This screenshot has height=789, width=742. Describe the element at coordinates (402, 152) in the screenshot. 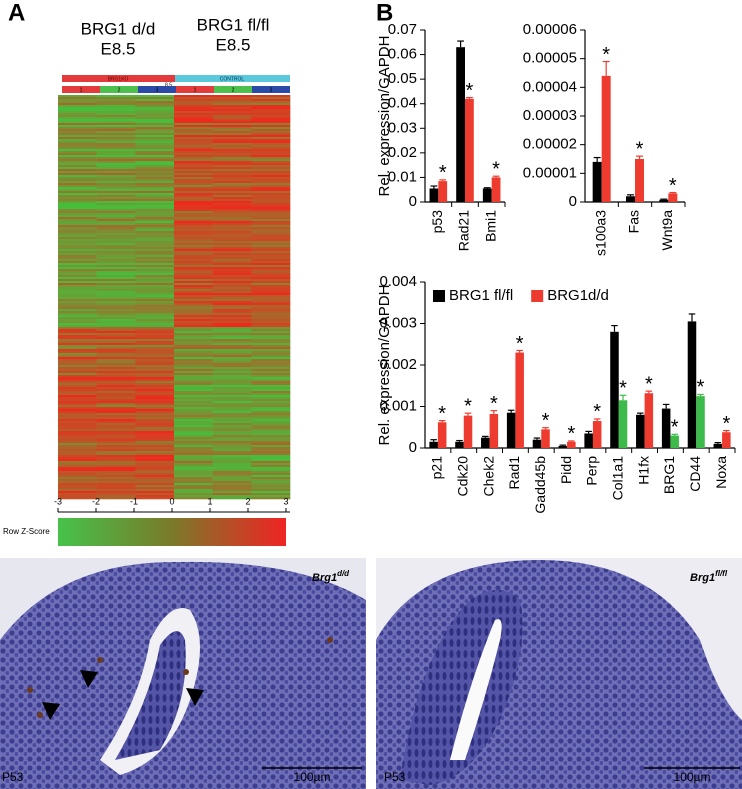

I see `y-tick-label: 0.02` at that location.